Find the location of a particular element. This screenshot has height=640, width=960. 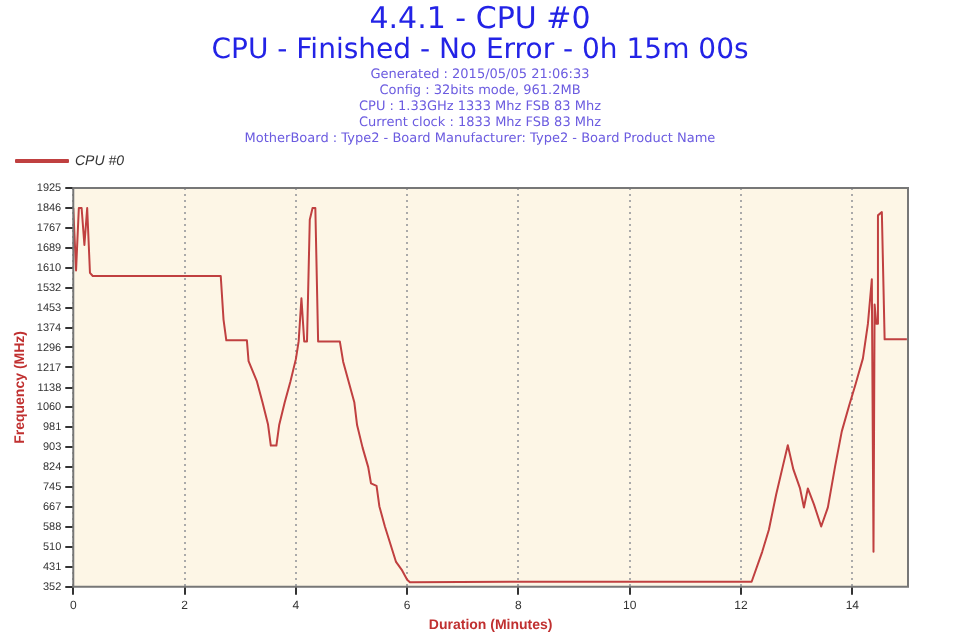

chart-title: 4.4.1 - CPU #0 is located at coordinates (480, 18).